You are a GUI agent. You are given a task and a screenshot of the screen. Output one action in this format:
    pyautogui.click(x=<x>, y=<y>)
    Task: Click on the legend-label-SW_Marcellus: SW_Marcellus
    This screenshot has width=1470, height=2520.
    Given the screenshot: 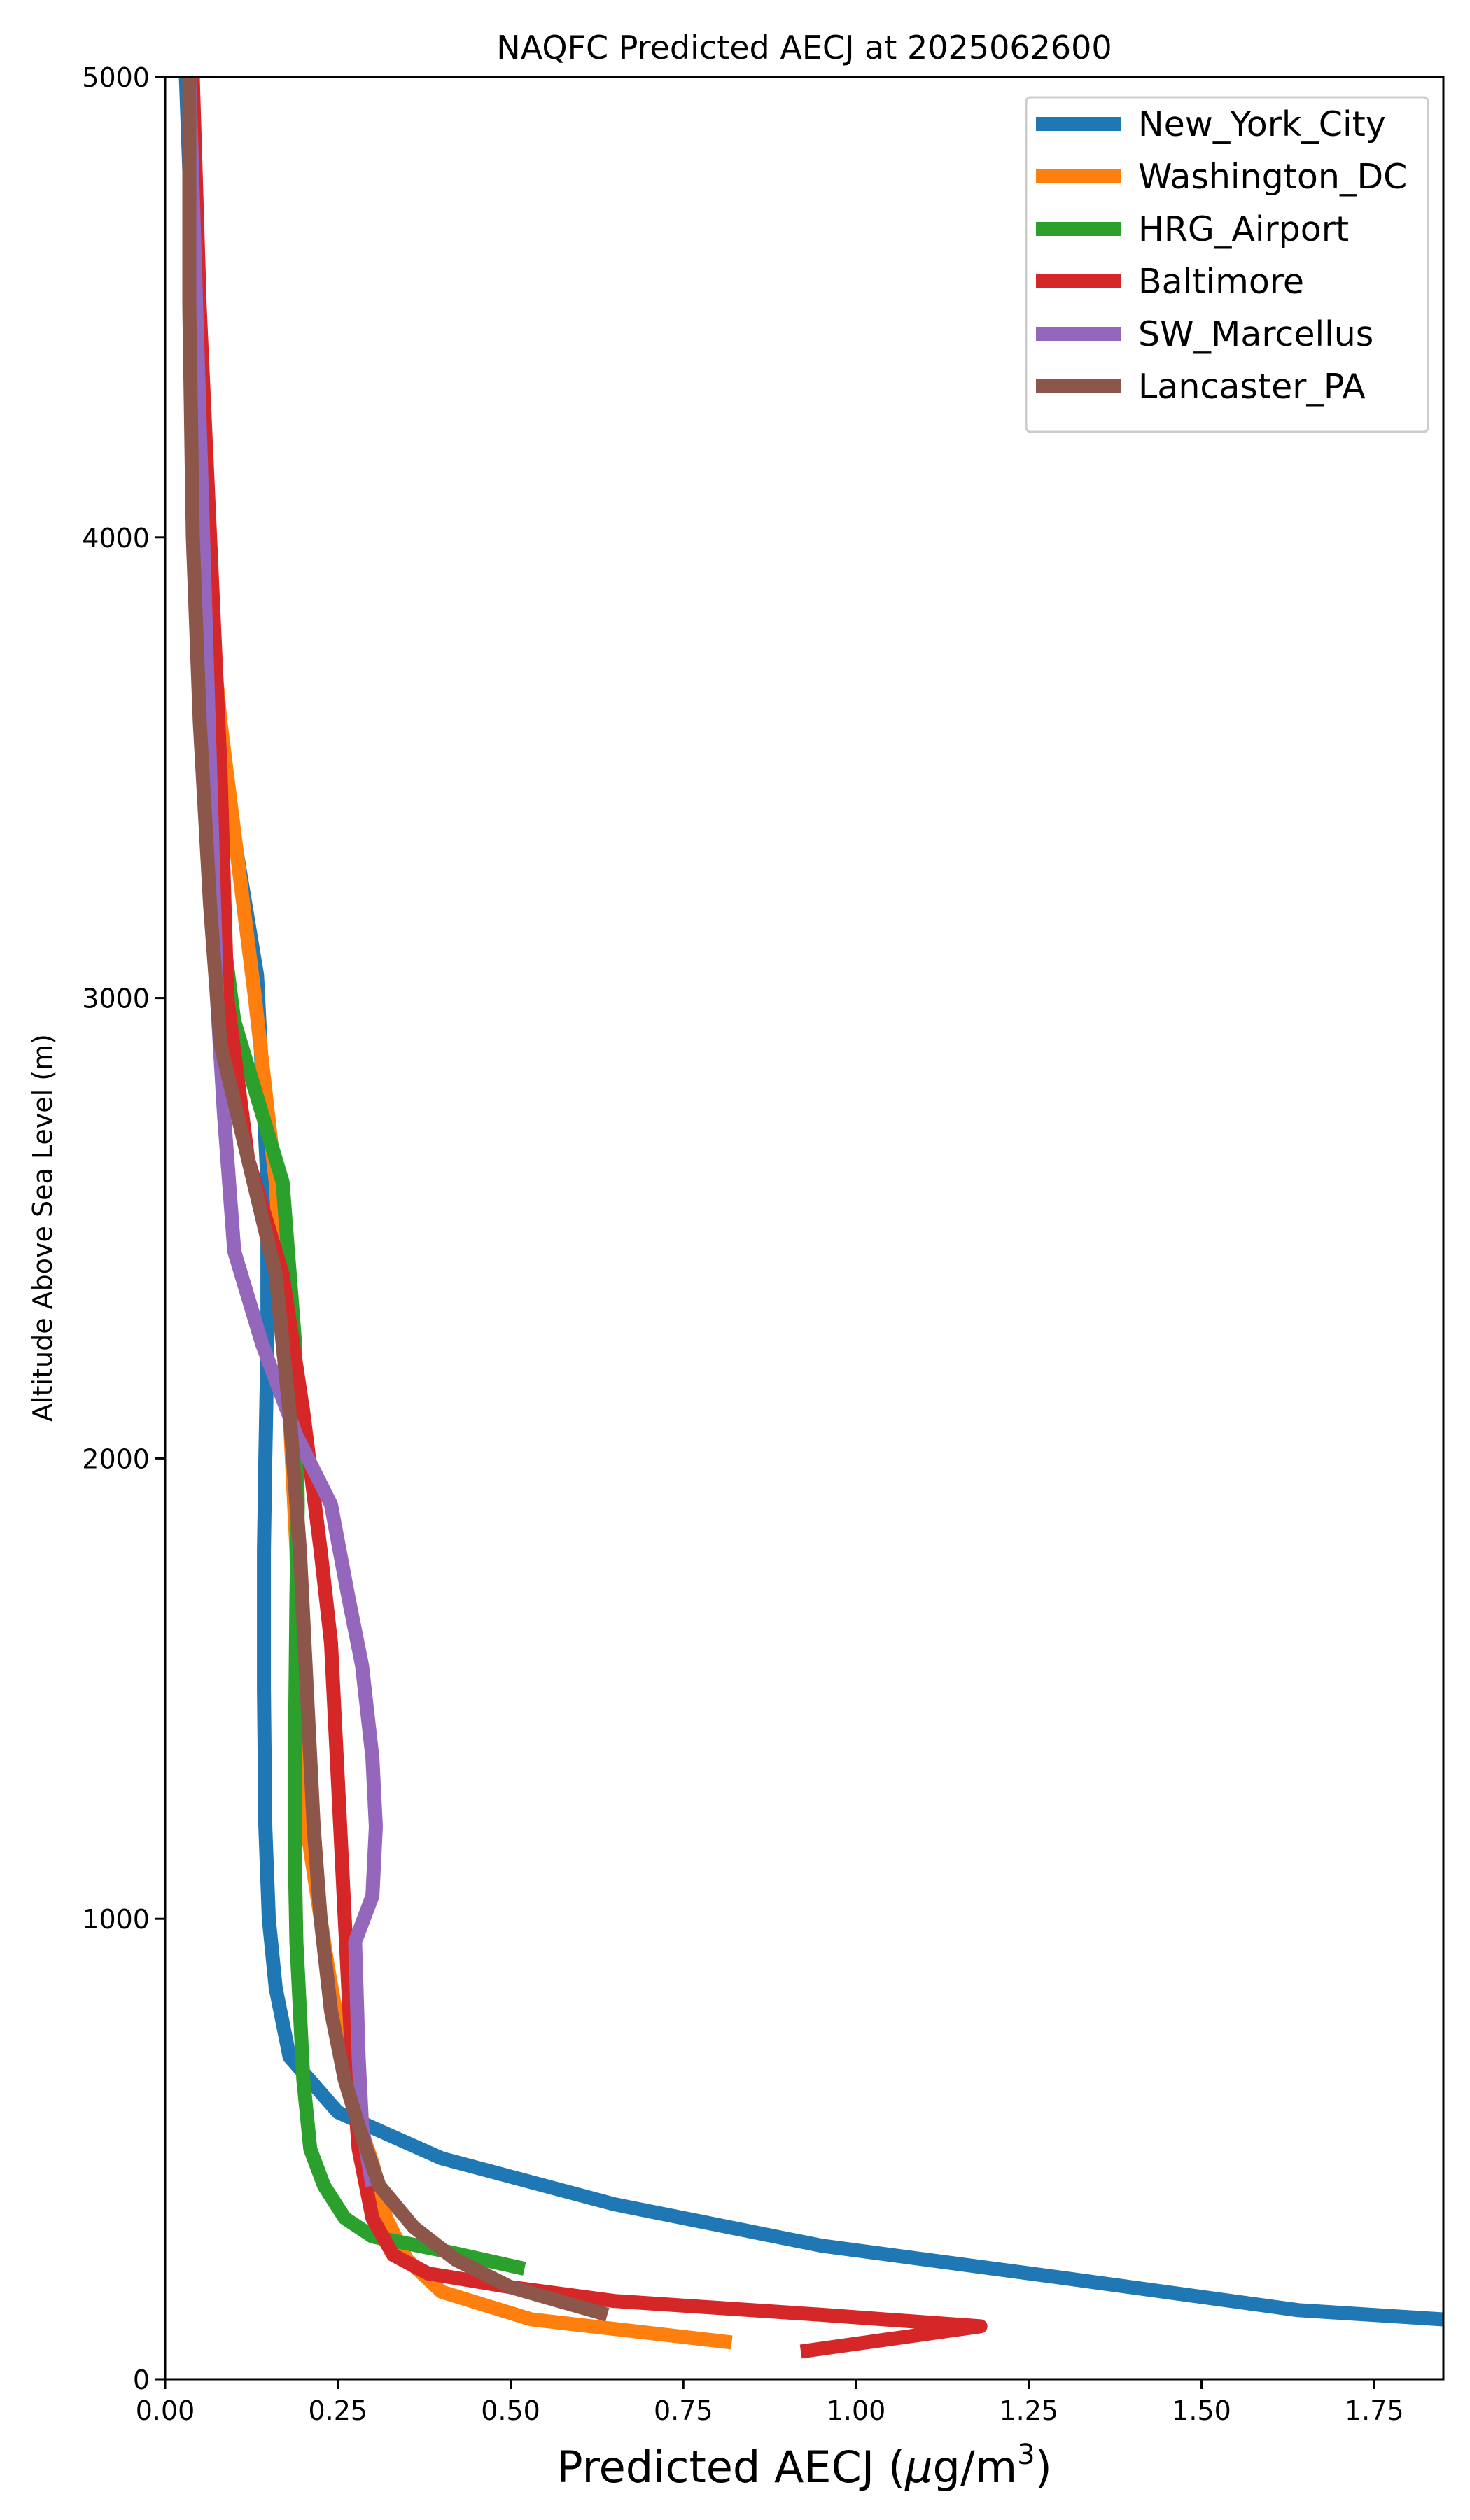 What is the action you would take?
    pyautogui.click(x=1255, y=334)
    